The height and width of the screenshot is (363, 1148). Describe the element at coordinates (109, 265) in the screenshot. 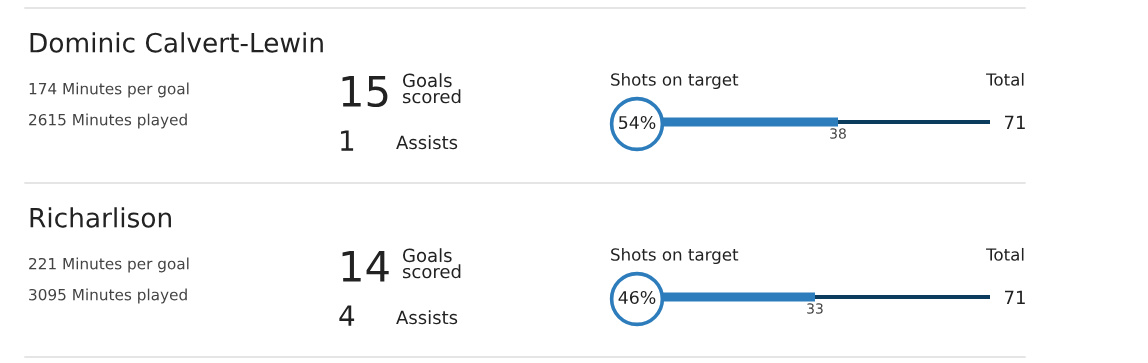

I see `text: 221 Minutes per goal` at that location.